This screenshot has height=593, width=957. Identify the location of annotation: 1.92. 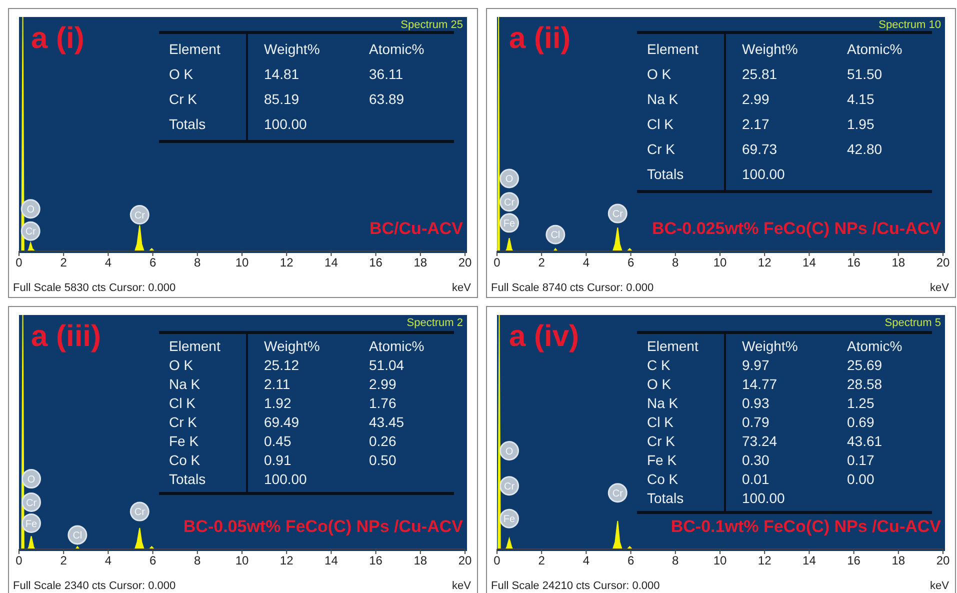
(278, 403).